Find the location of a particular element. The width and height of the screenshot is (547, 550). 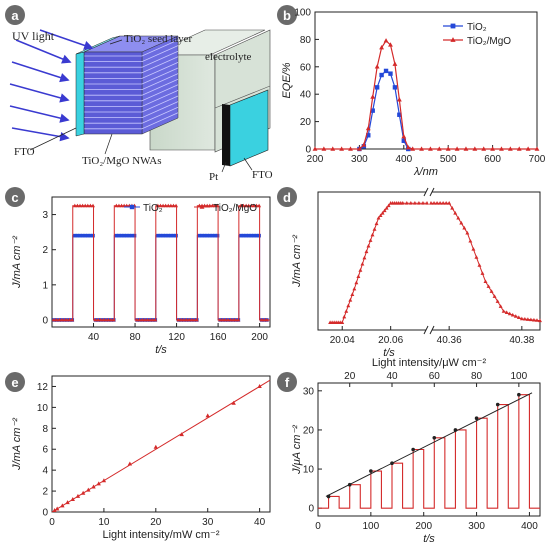

x-tick-label: 400 is located at coordinates (529, 526).